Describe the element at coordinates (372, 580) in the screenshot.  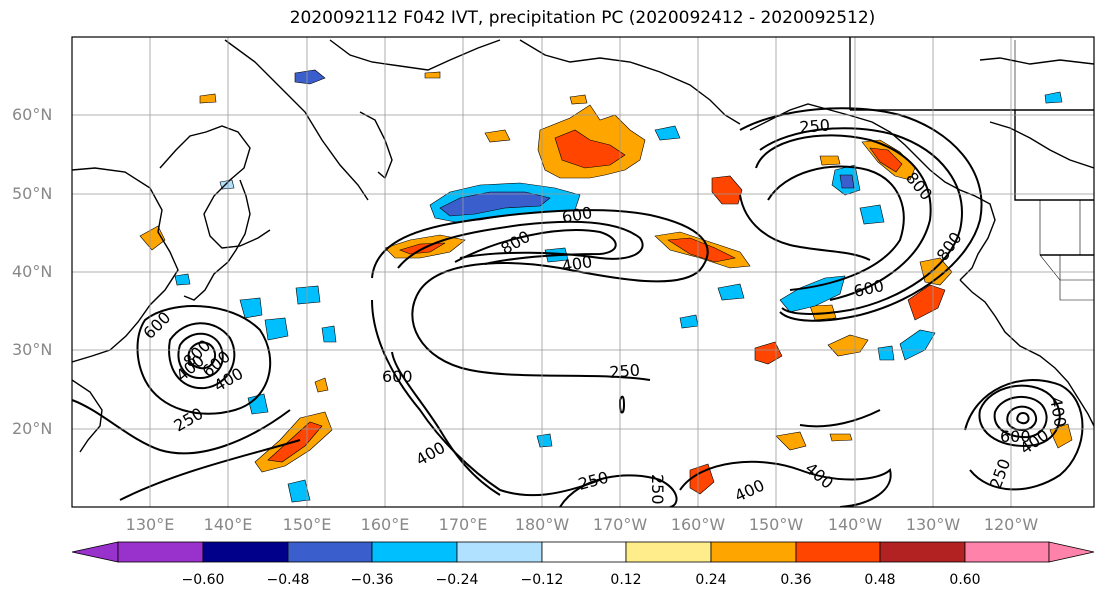
I see `colorbar-tick-label: −0.36` at that location.